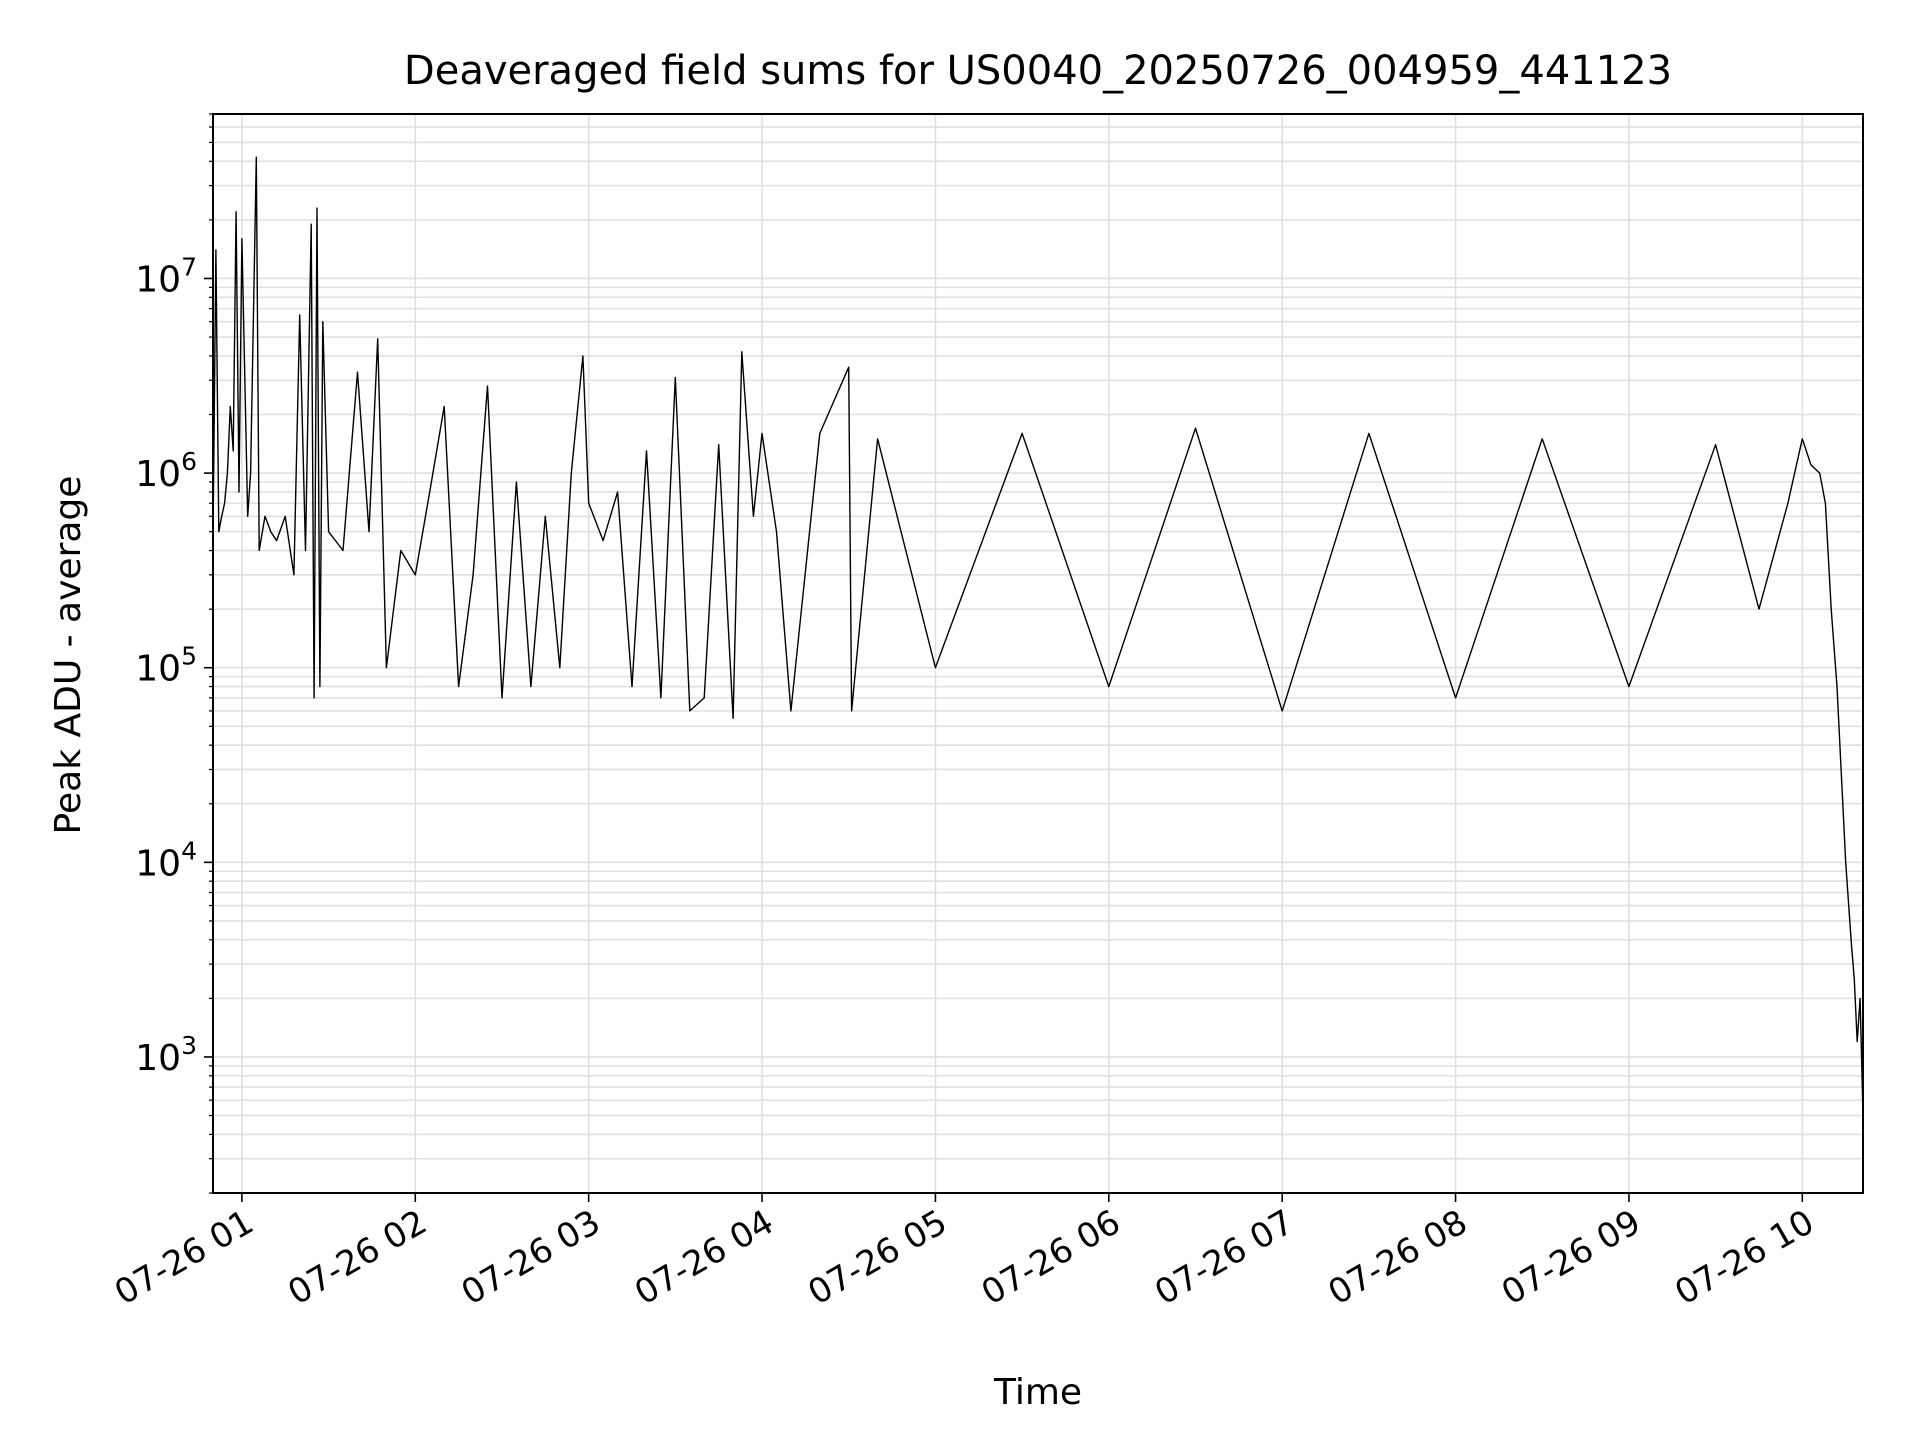 The width and height of the screenshot is (1920, 1440). Describe the element at coordinates (166, 471) in the screenshot. I see `y-tick-label: 10⁶` at that location.